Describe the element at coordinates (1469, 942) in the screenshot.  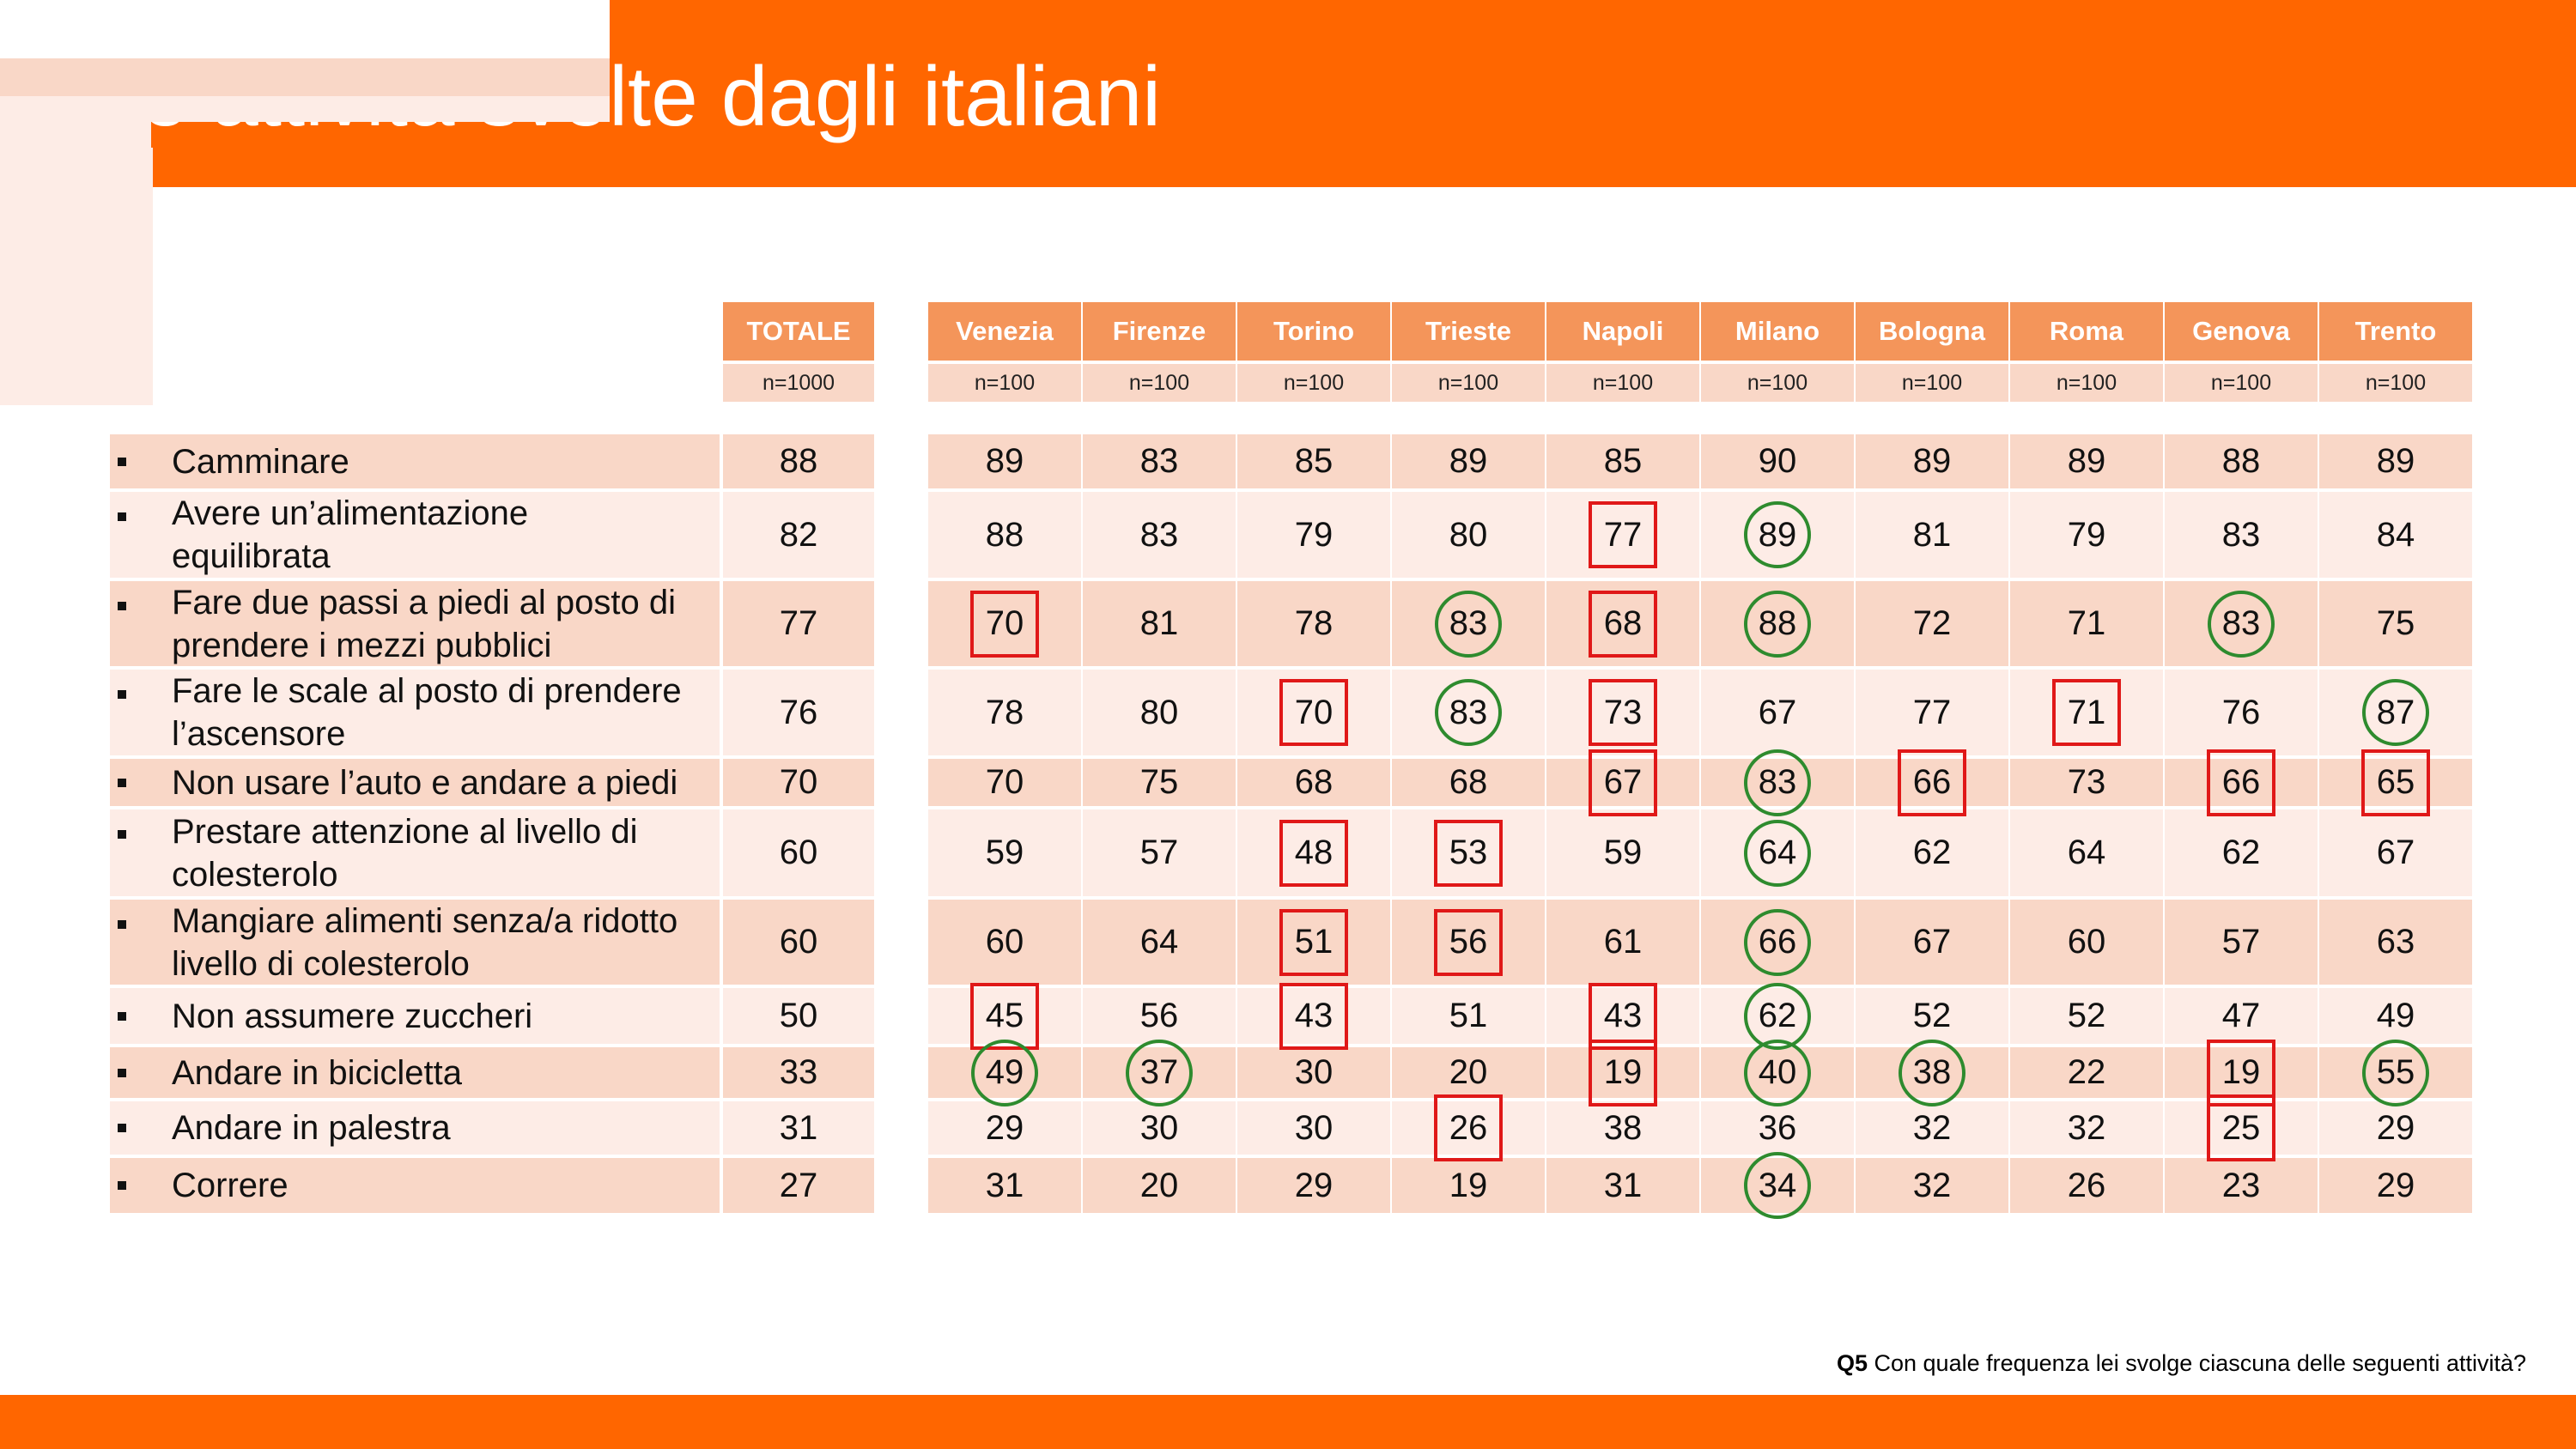
I see `city-value: 56` at that location.